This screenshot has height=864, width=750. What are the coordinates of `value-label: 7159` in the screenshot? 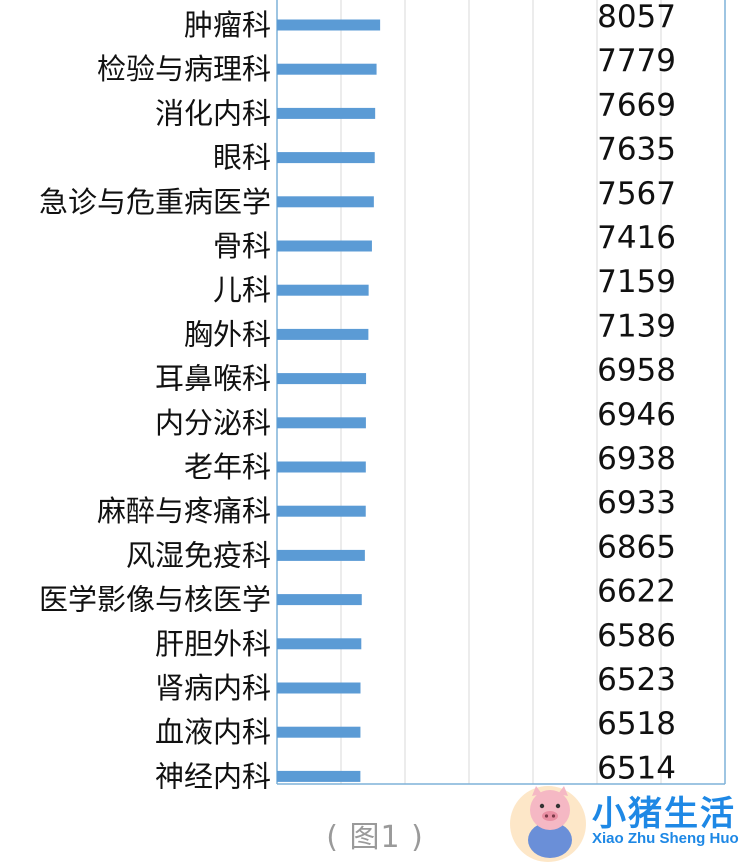 It's located at (636, 282).